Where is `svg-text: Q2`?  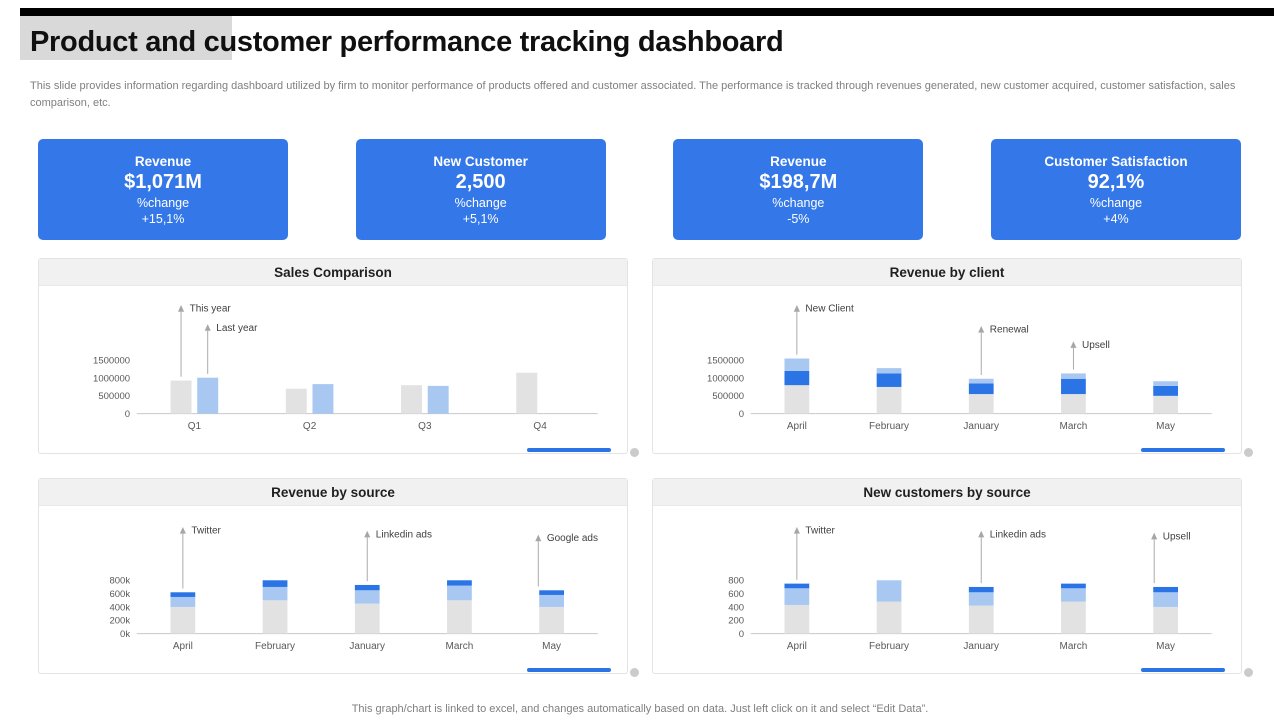 svg-text: Q2 is located at coordinates (310, 426).